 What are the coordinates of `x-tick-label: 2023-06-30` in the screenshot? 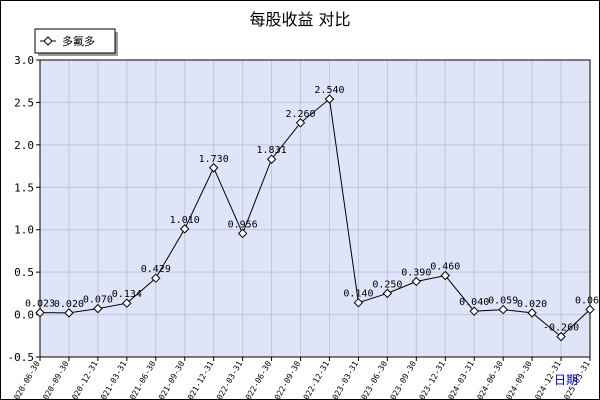 It's located at (373, 379).